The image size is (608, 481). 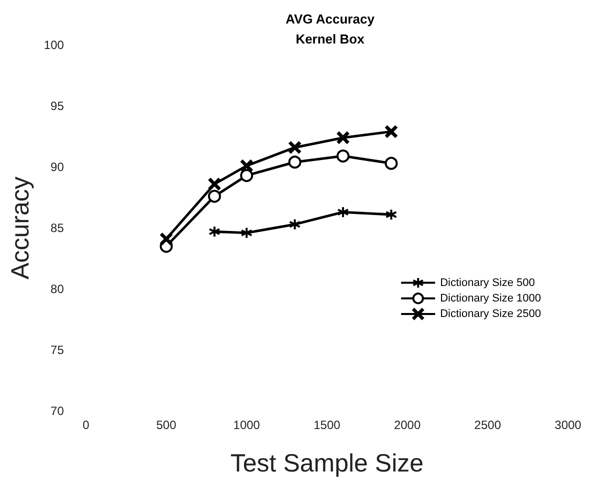 I want to click on x-tick-label: 1000, so click(x=246, y=425).